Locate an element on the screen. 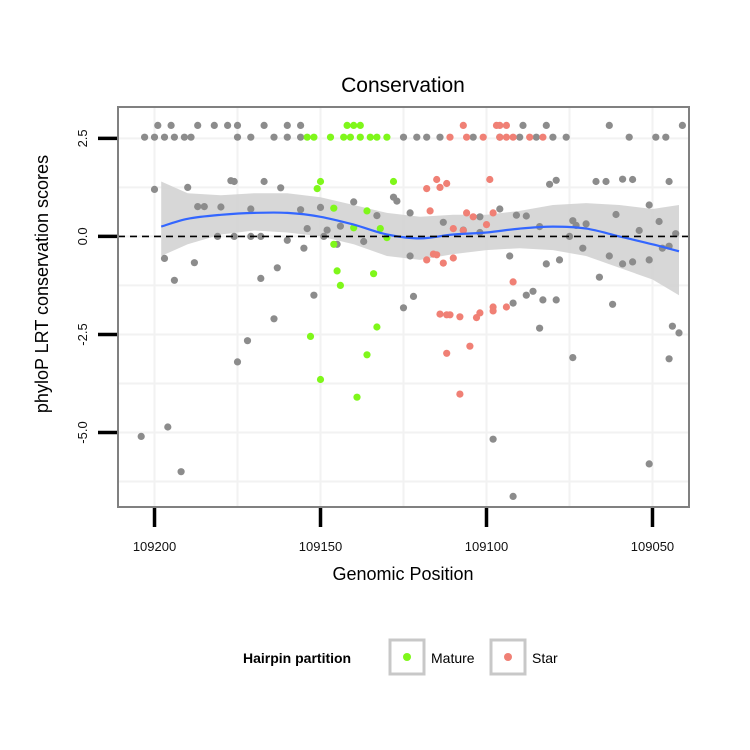 Image resolution: width=750 pixels, height=750 pixels. x-tick-label: 109200 is located at coordinates (154, 546).